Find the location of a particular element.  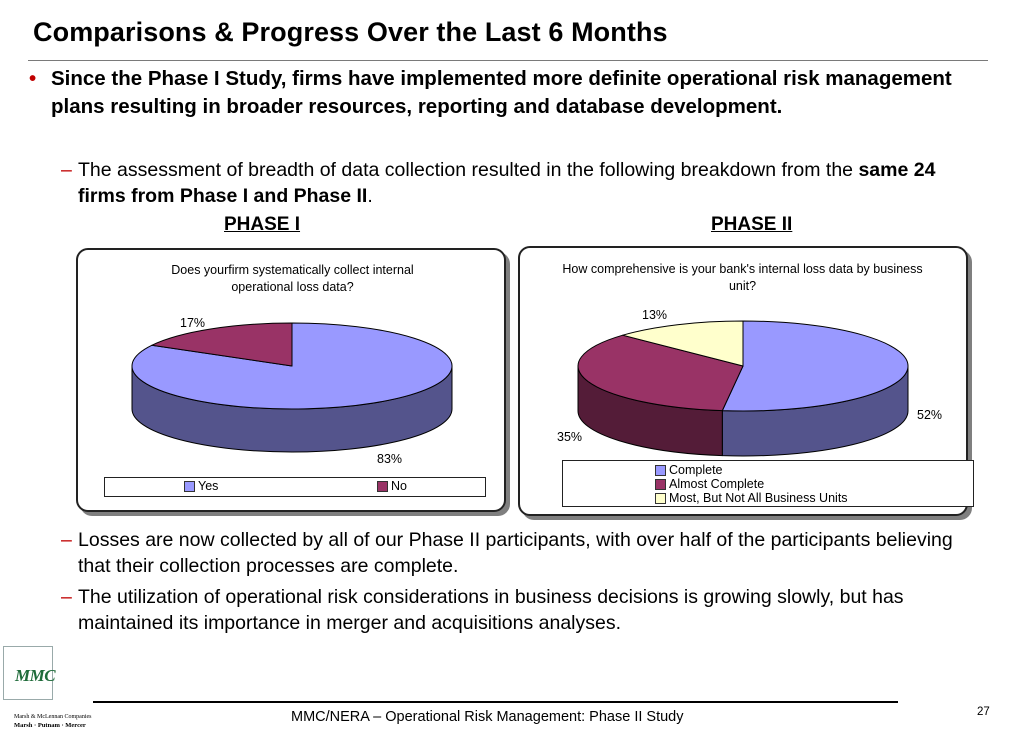

legend-swatch-no is located at coordinates (382, 487).